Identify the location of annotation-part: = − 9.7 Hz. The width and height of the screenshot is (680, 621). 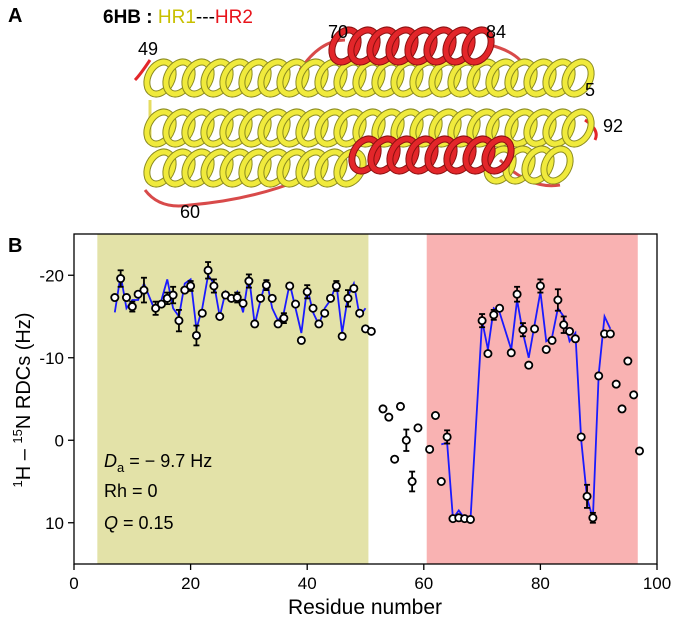
(168, 461).